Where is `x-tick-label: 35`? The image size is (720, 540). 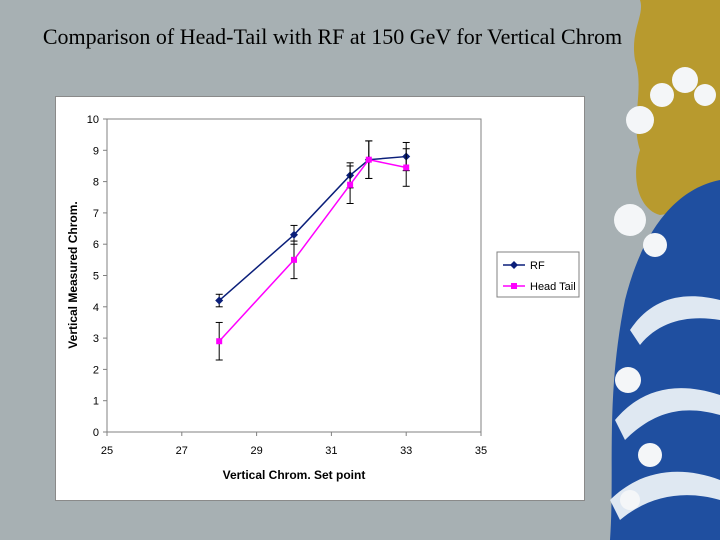 x-tick-label: 35 is located at coordinates (481, 451).